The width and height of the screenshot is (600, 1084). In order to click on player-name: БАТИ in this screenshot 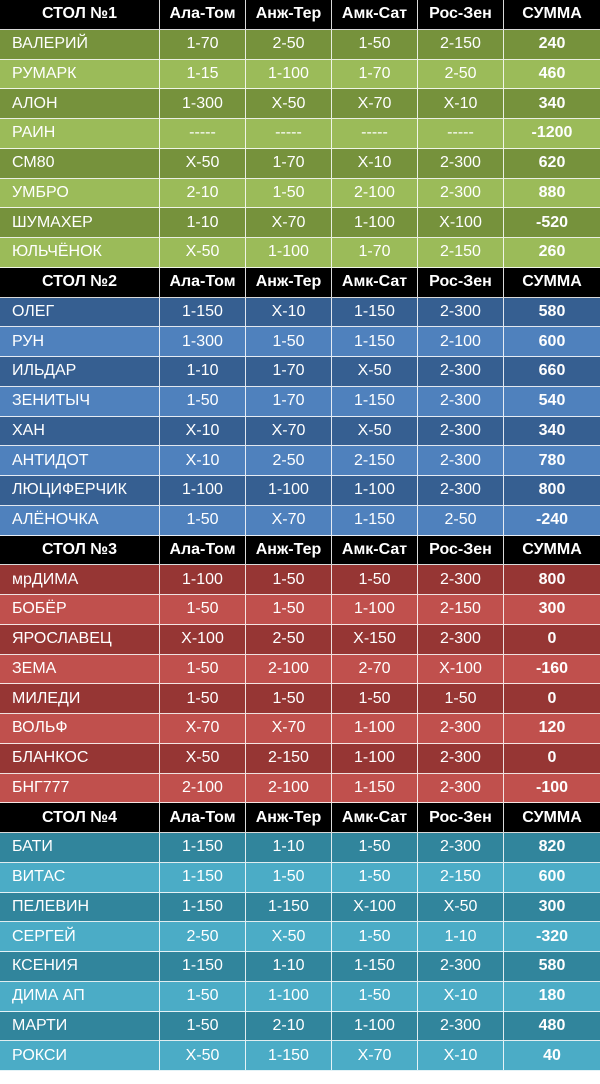, I will do `click(80, 848)`.